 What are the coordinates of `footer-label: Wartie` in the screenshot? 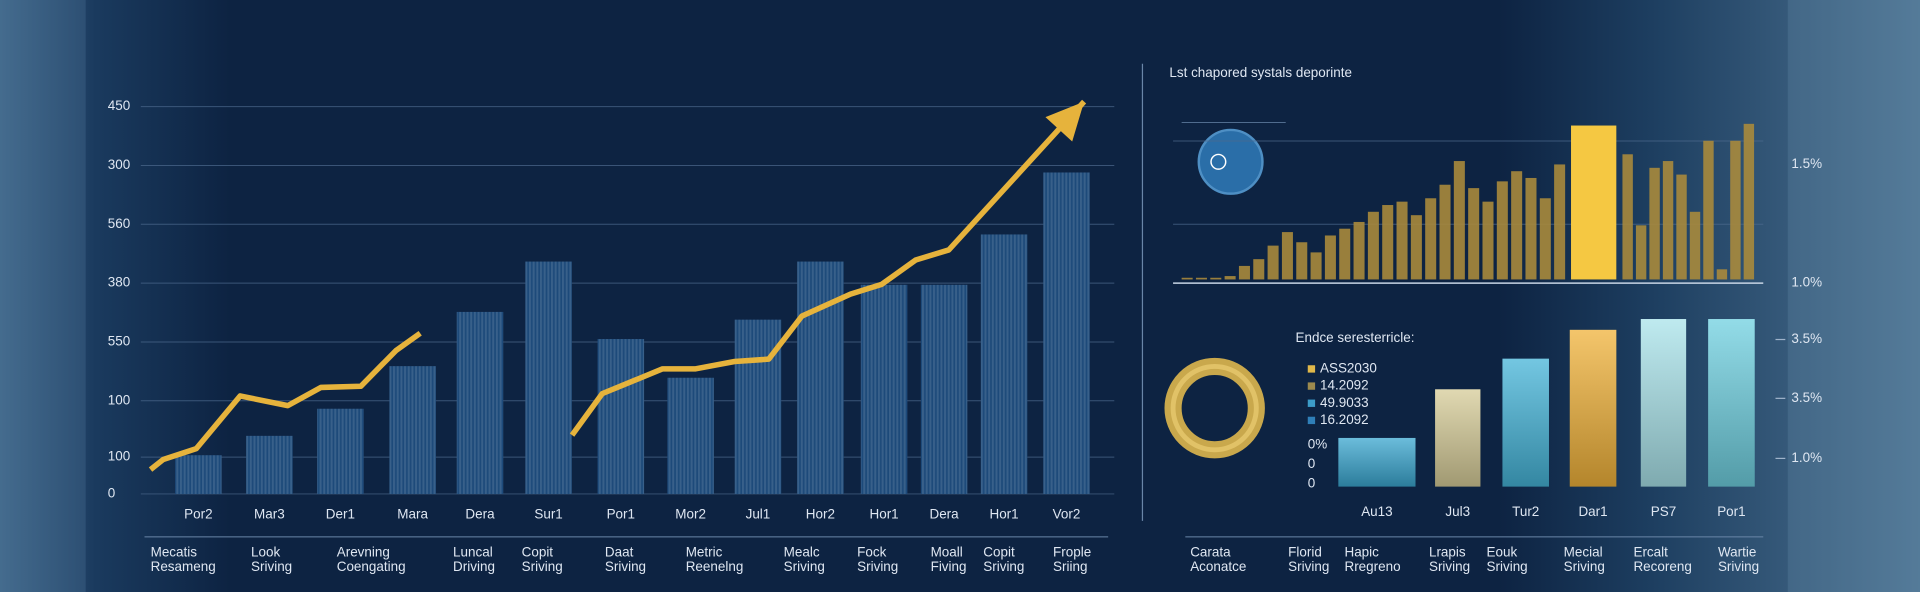 It's located at (1737, 551).